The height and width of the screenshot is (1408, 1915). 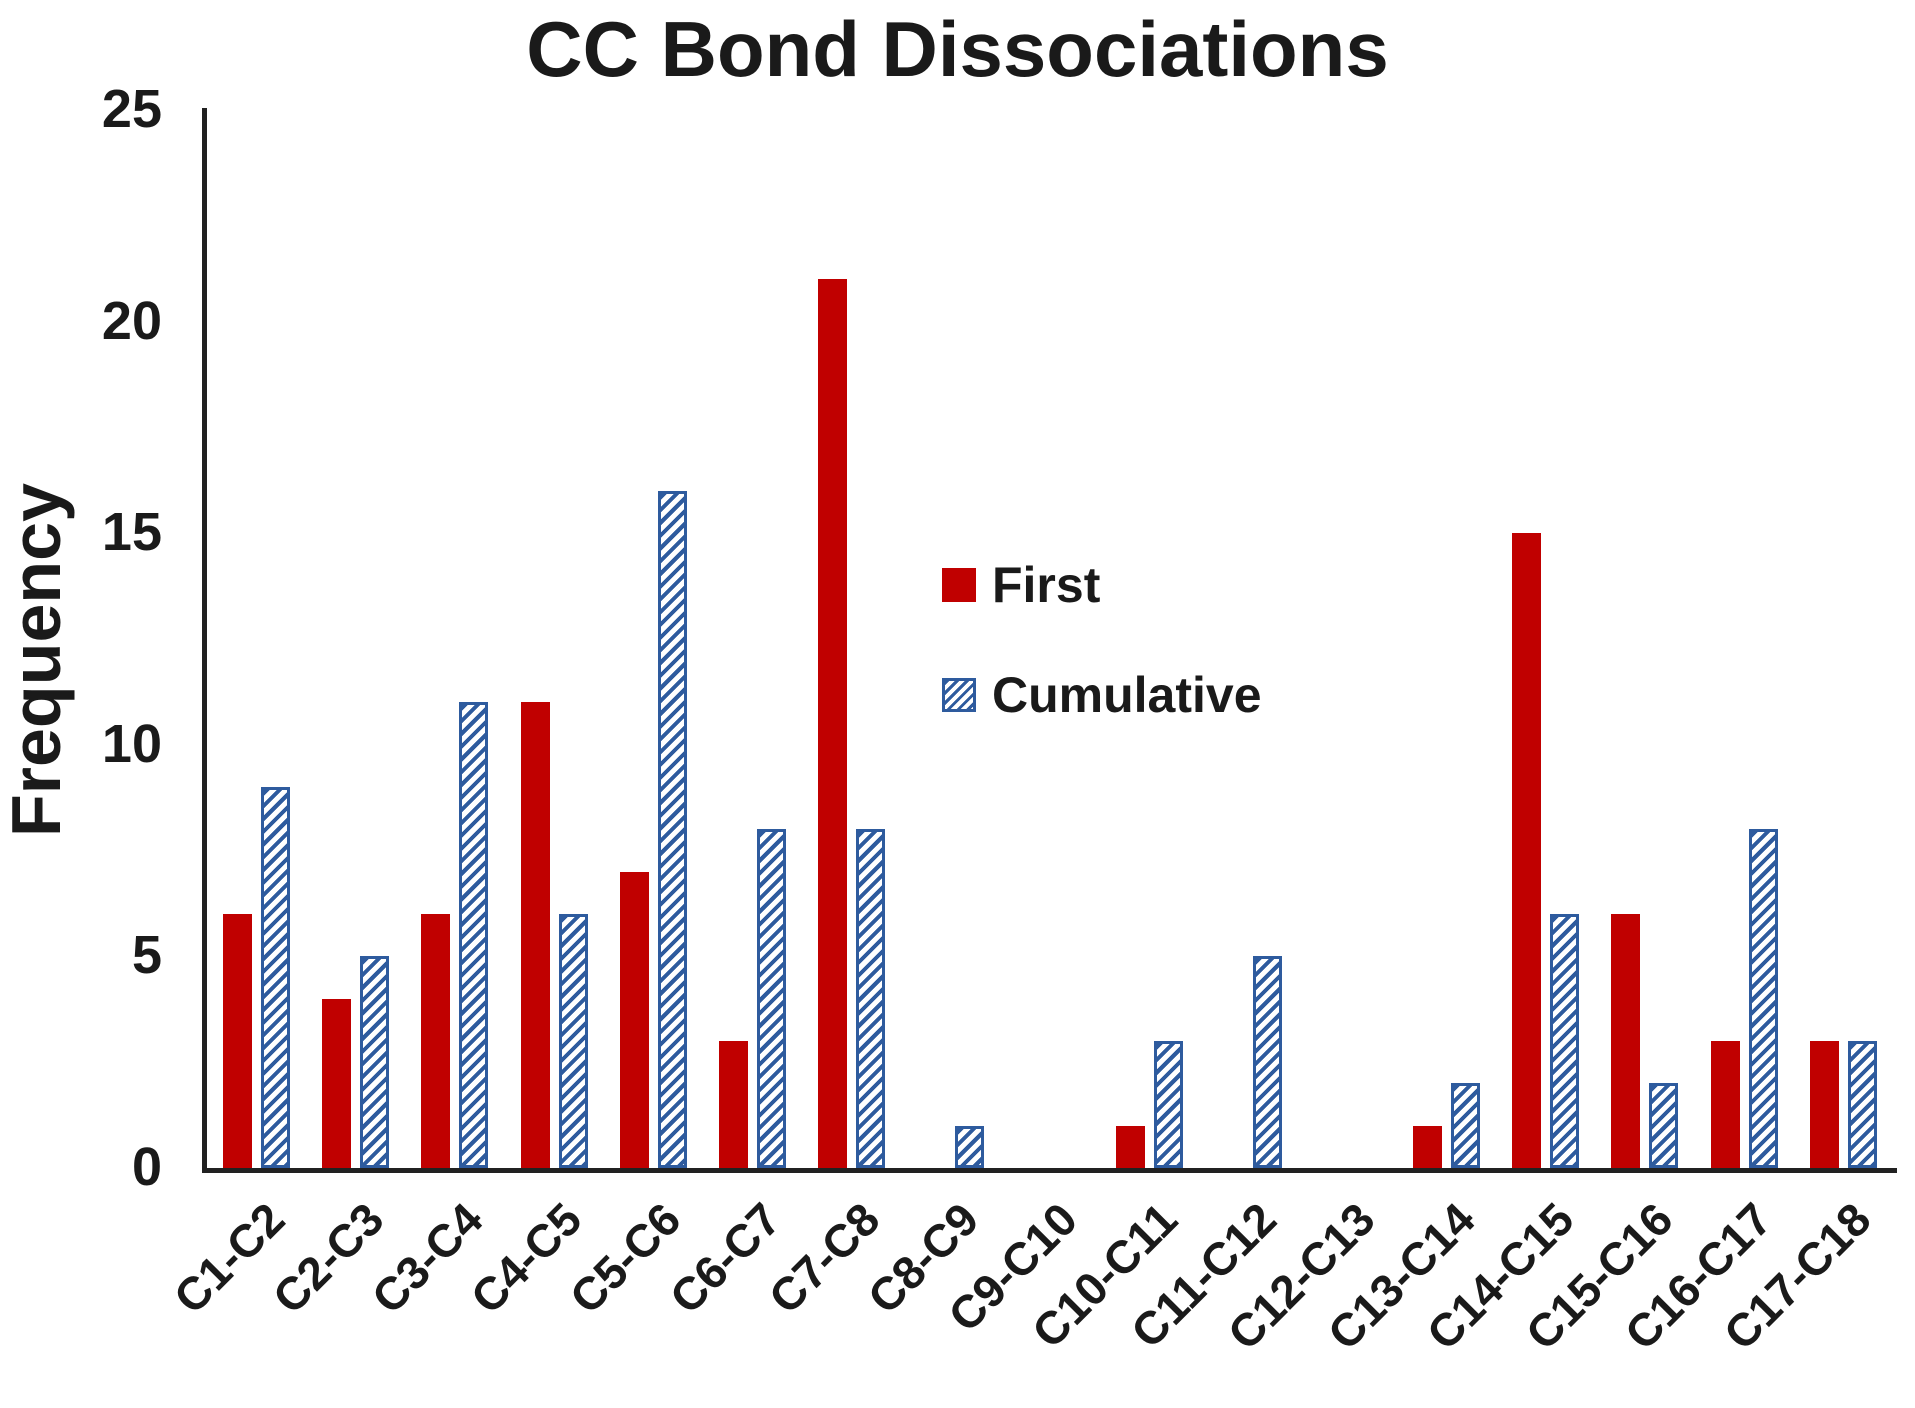 What do you see at coordinates (833, 723) in the screenshot?
I see `bar-first-C7-C8` at bounding box center [833, 723].